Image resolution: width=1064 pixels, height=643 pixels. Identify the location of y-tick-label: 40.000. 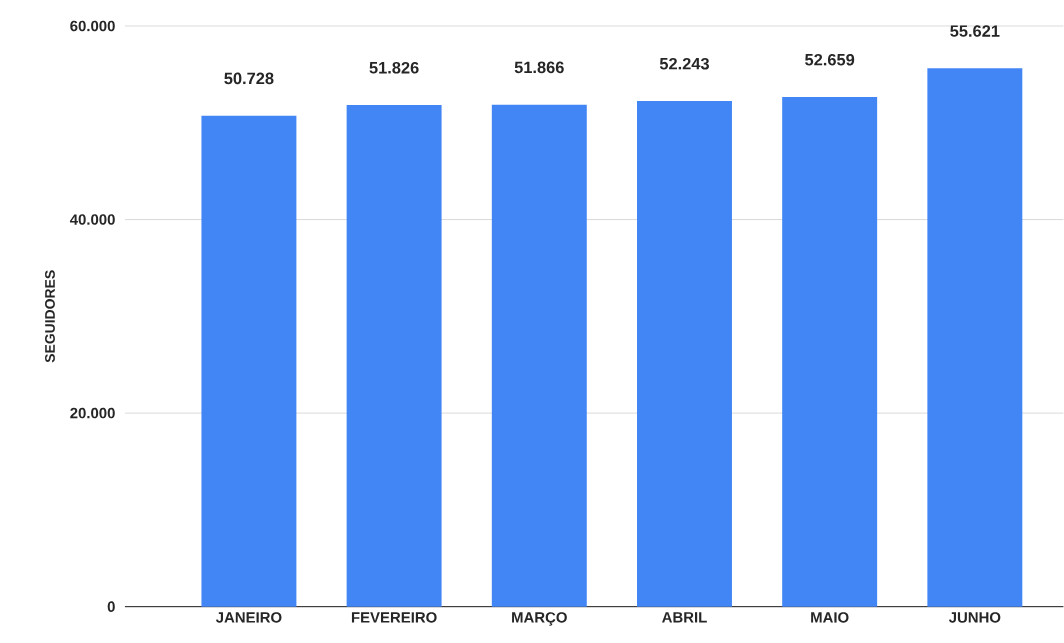
(92, 219).